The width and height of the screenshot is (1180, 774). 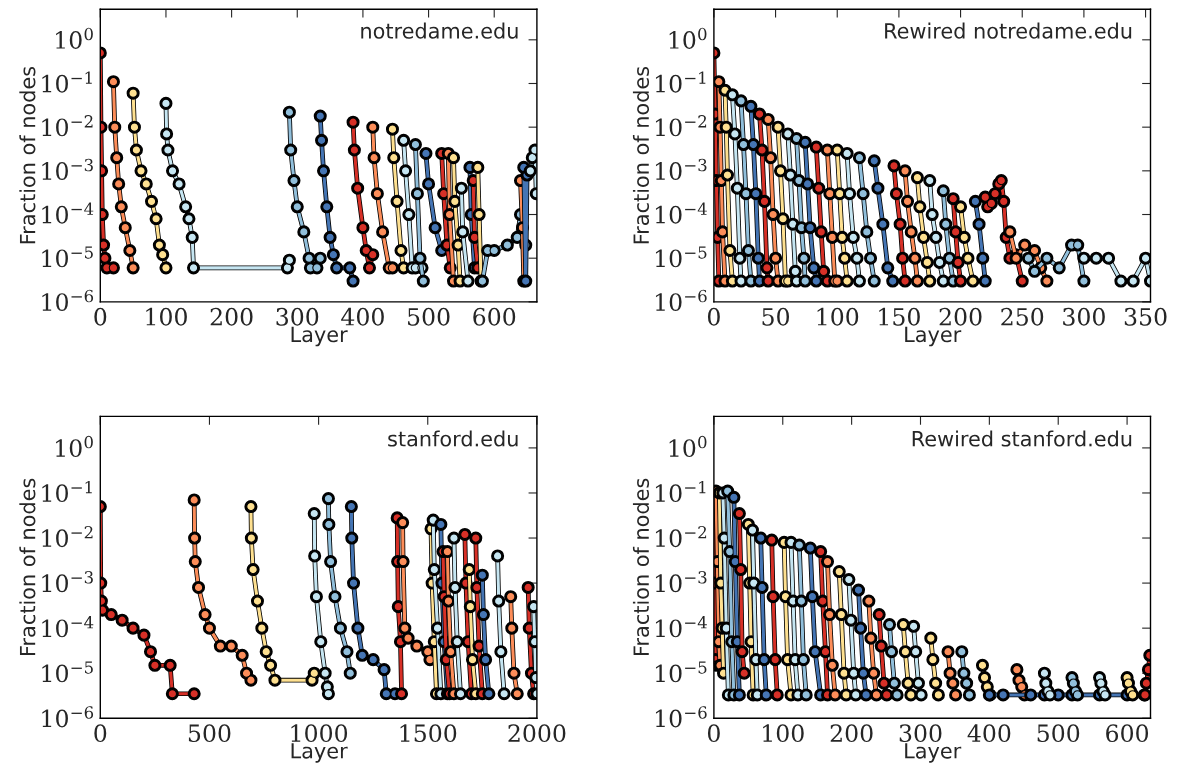 I want to click on text: stanford.edu, so click(x=453, y=438).